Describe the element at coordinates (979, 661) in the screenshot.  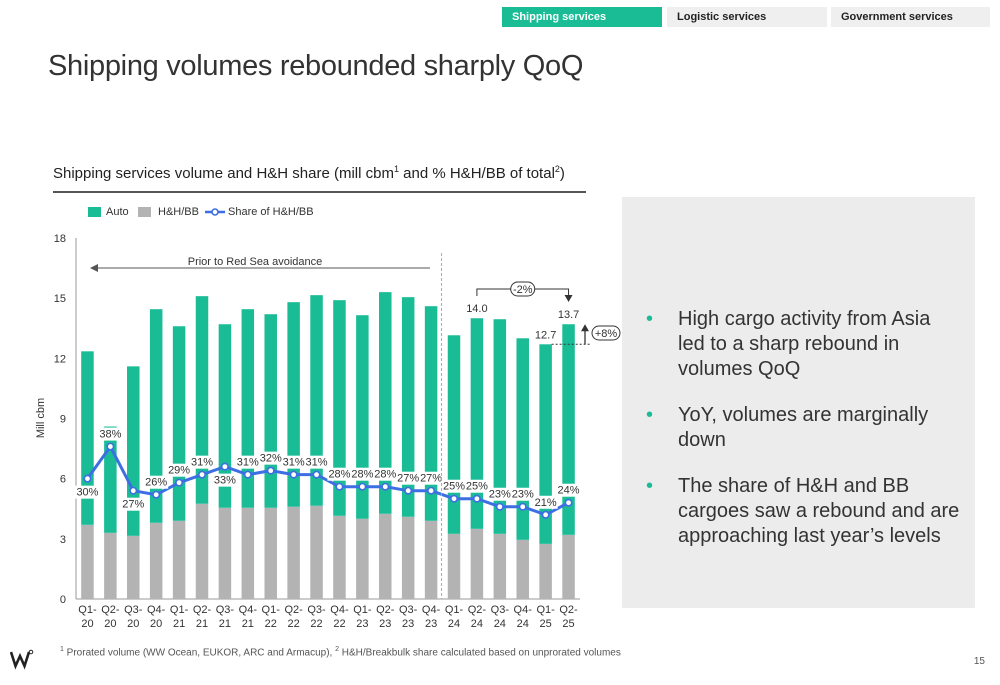
I see `page-number: 15` at that location.